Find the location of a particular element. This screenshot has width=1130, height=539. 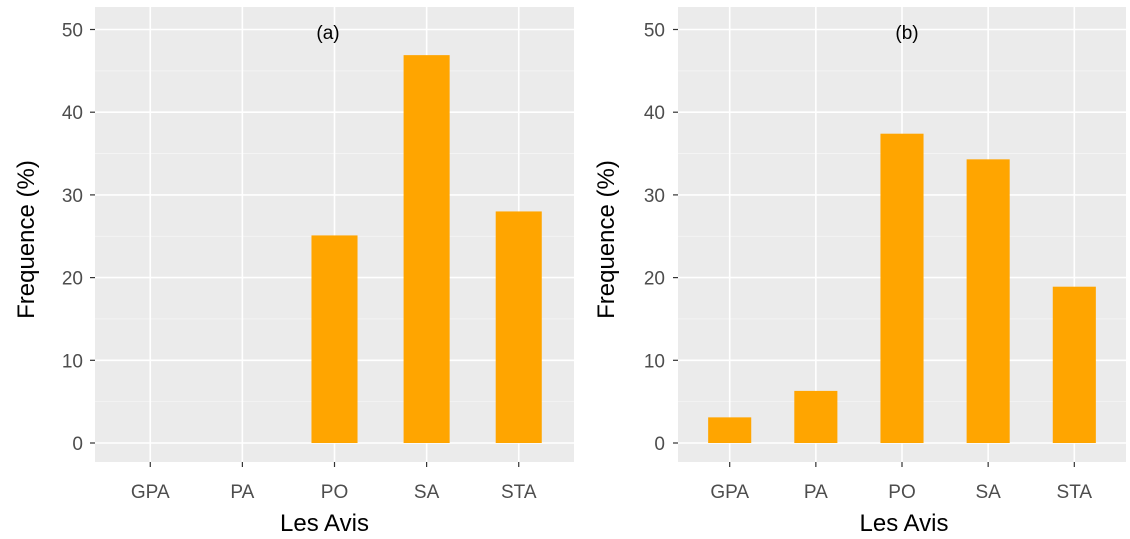

bar-pa is located at coordinates (816, 416).